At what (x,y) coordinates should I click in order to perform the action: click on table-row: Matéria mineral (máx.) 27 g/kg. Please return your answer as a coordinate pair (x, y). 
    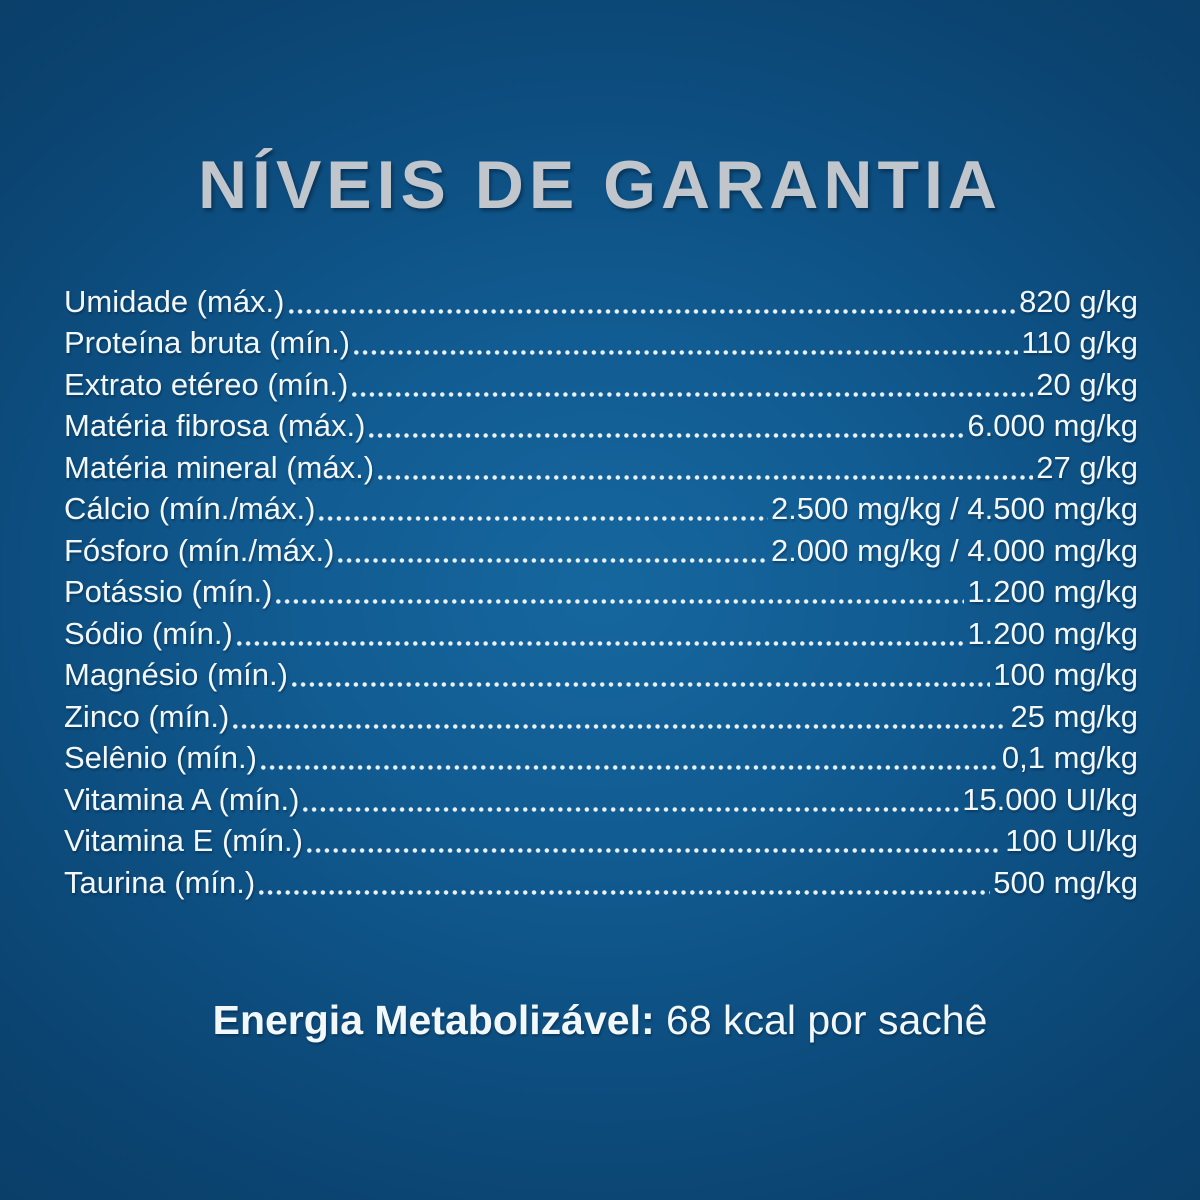
    Looking at the image, I should click on (601, 467).